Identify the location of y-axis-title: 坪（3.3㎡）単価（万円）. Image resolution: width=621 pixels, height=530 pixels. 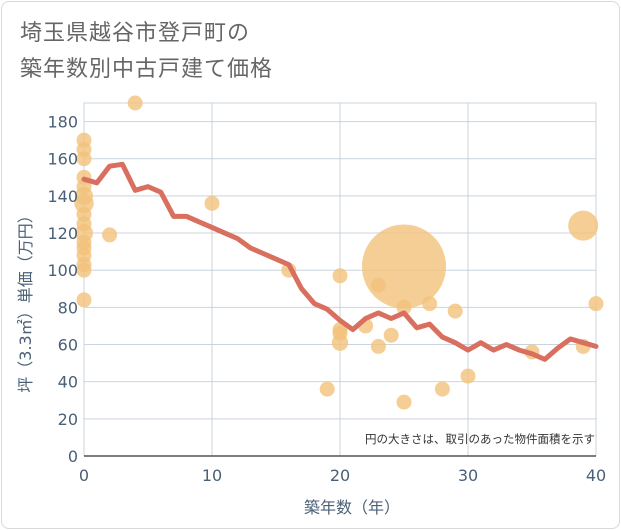
(25, 299).